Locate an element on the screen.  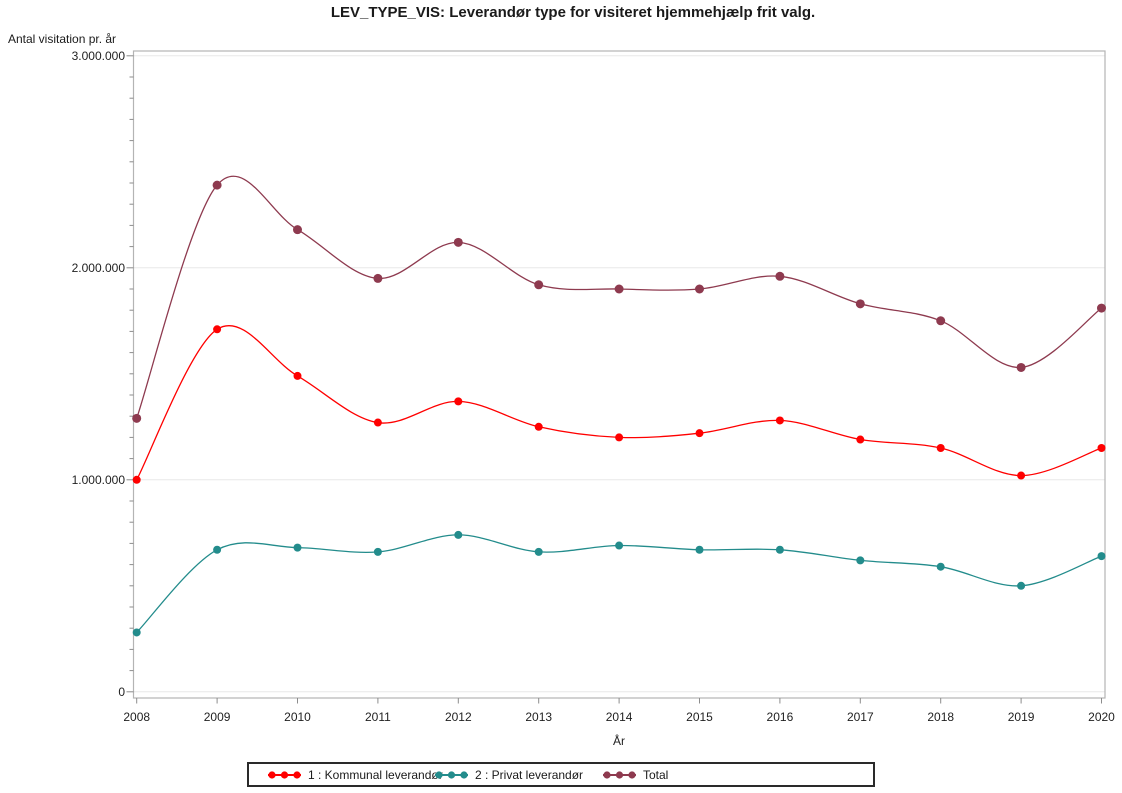
y-tick-label: 0 is located at coordinates (121, 692).